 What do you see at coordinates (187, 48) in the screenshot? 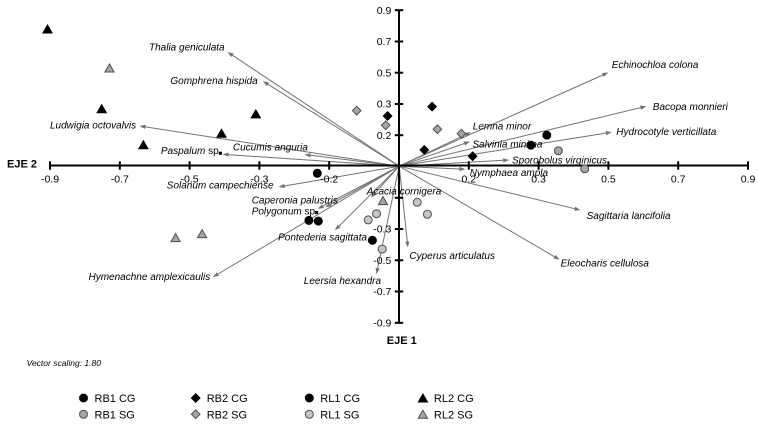
I see `svg-text: Thalia geniculata` at bounding box center [187, 48].